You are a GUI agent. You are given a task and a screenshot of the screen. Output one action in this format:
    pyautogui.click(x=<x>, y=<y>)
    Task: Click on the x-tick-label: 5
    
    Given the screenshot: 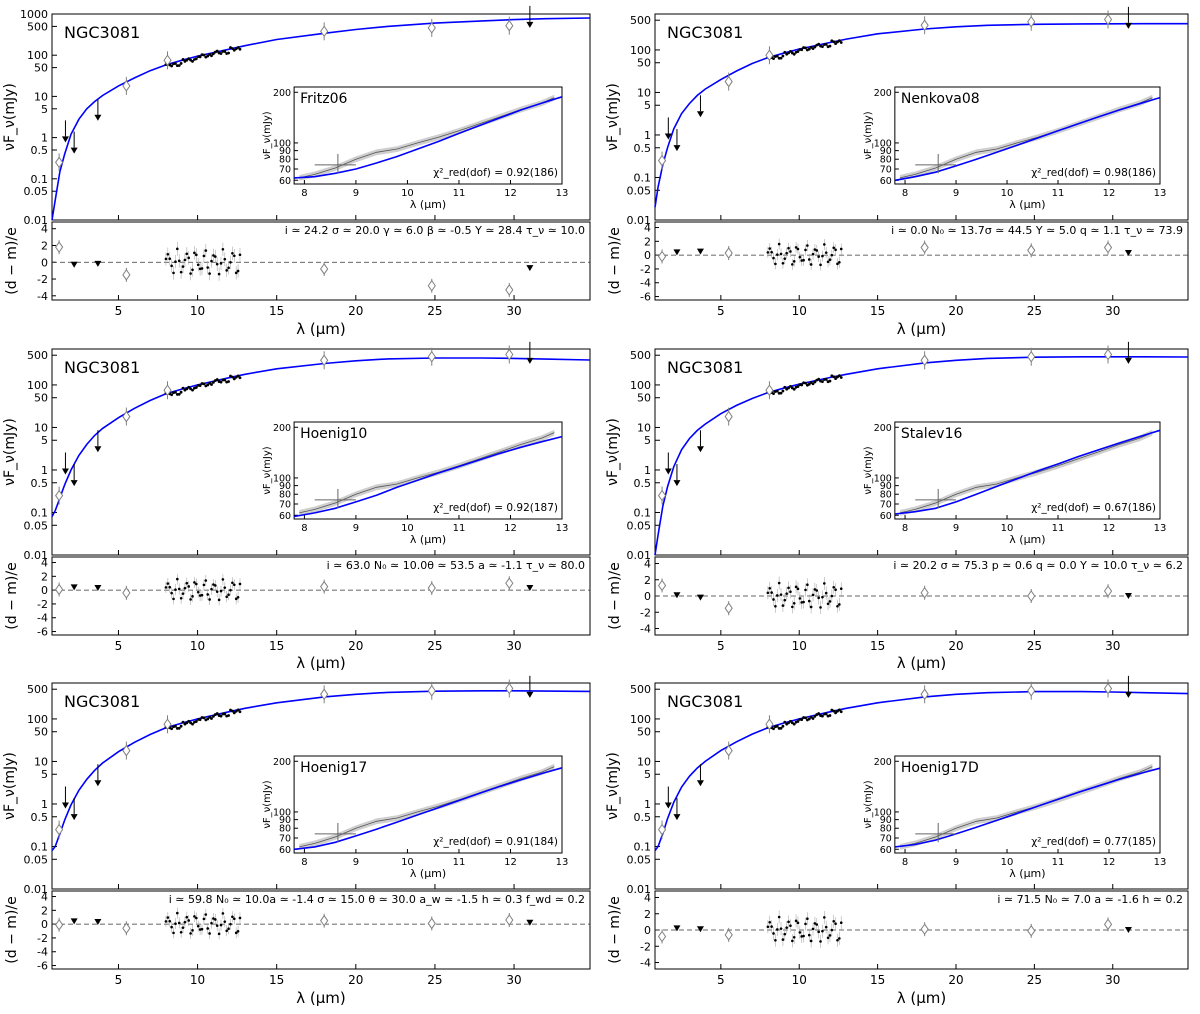 What is the action you would take?
    pyautogui.click(x=721, y=646)
    